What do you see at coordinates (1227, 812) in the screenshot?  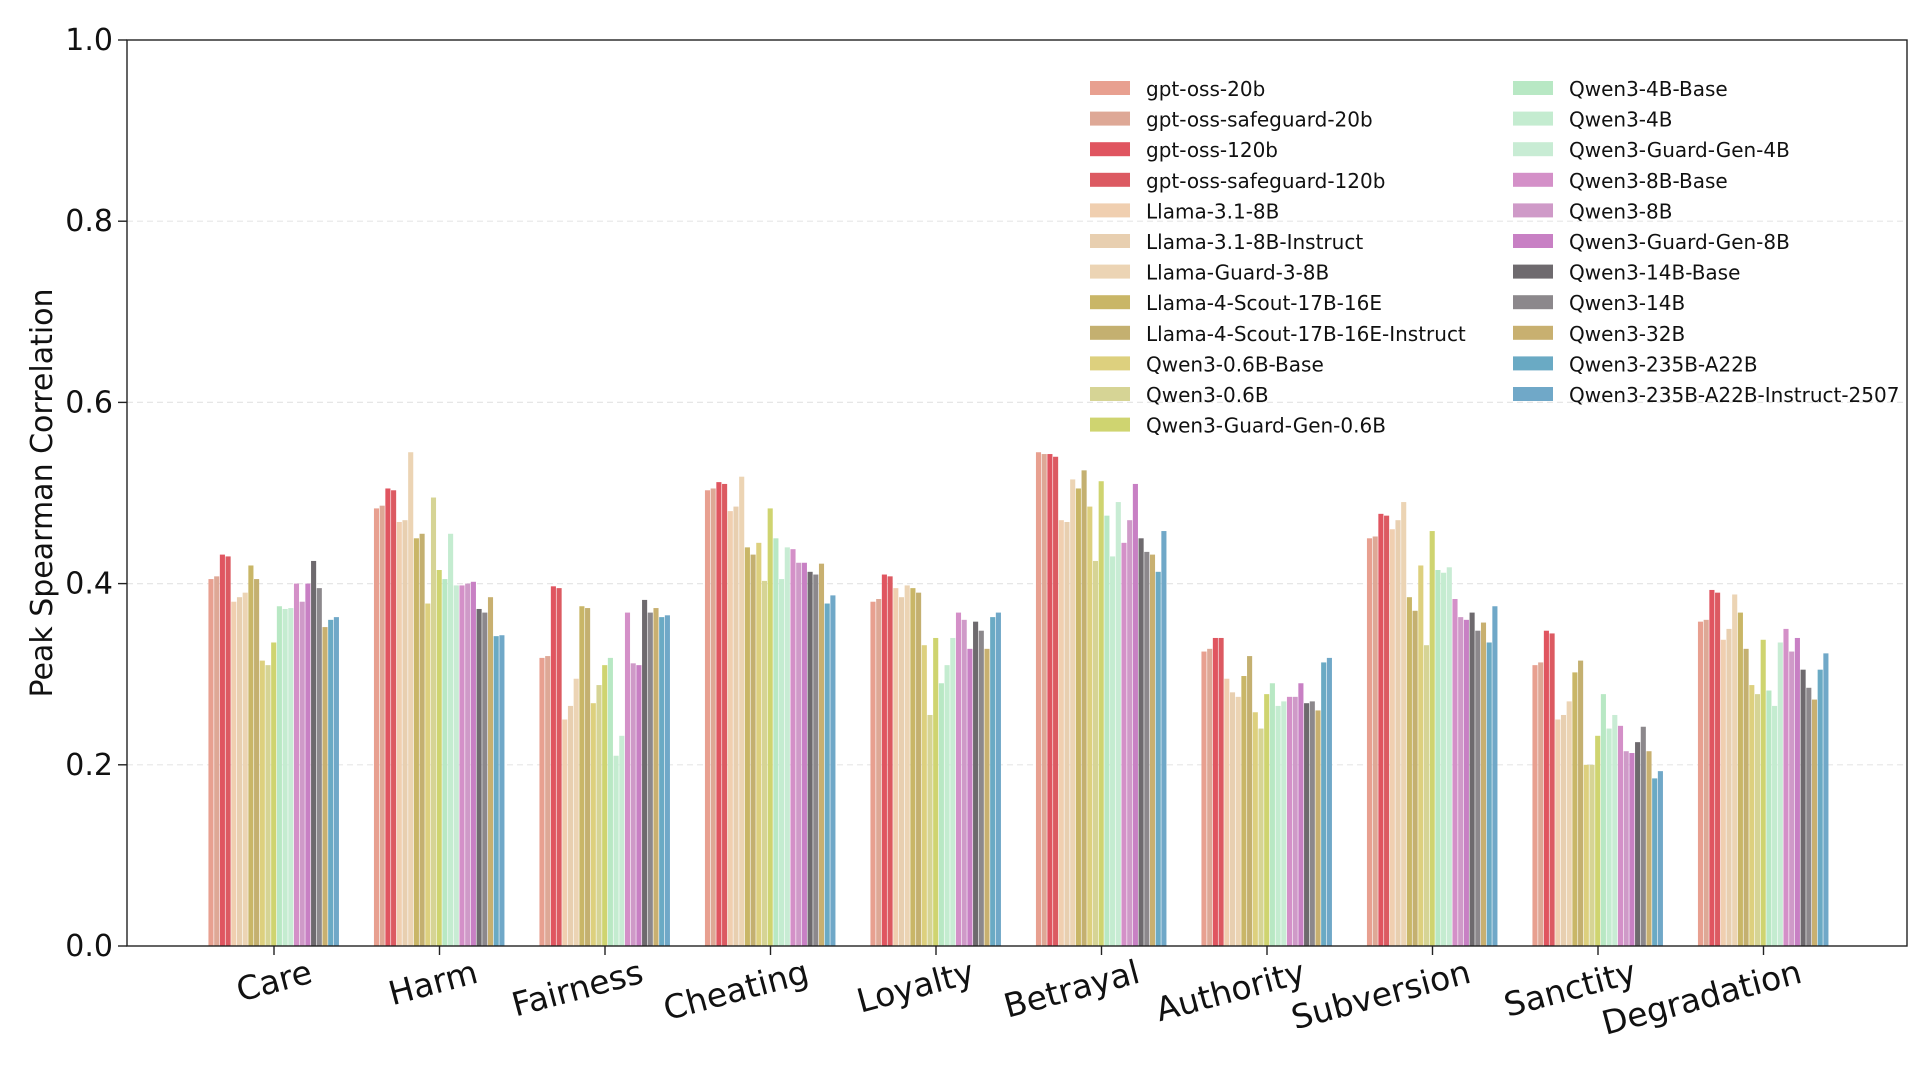 I see `bar-authority-llama-3-1-8b` at bounding box center [1227, 812].